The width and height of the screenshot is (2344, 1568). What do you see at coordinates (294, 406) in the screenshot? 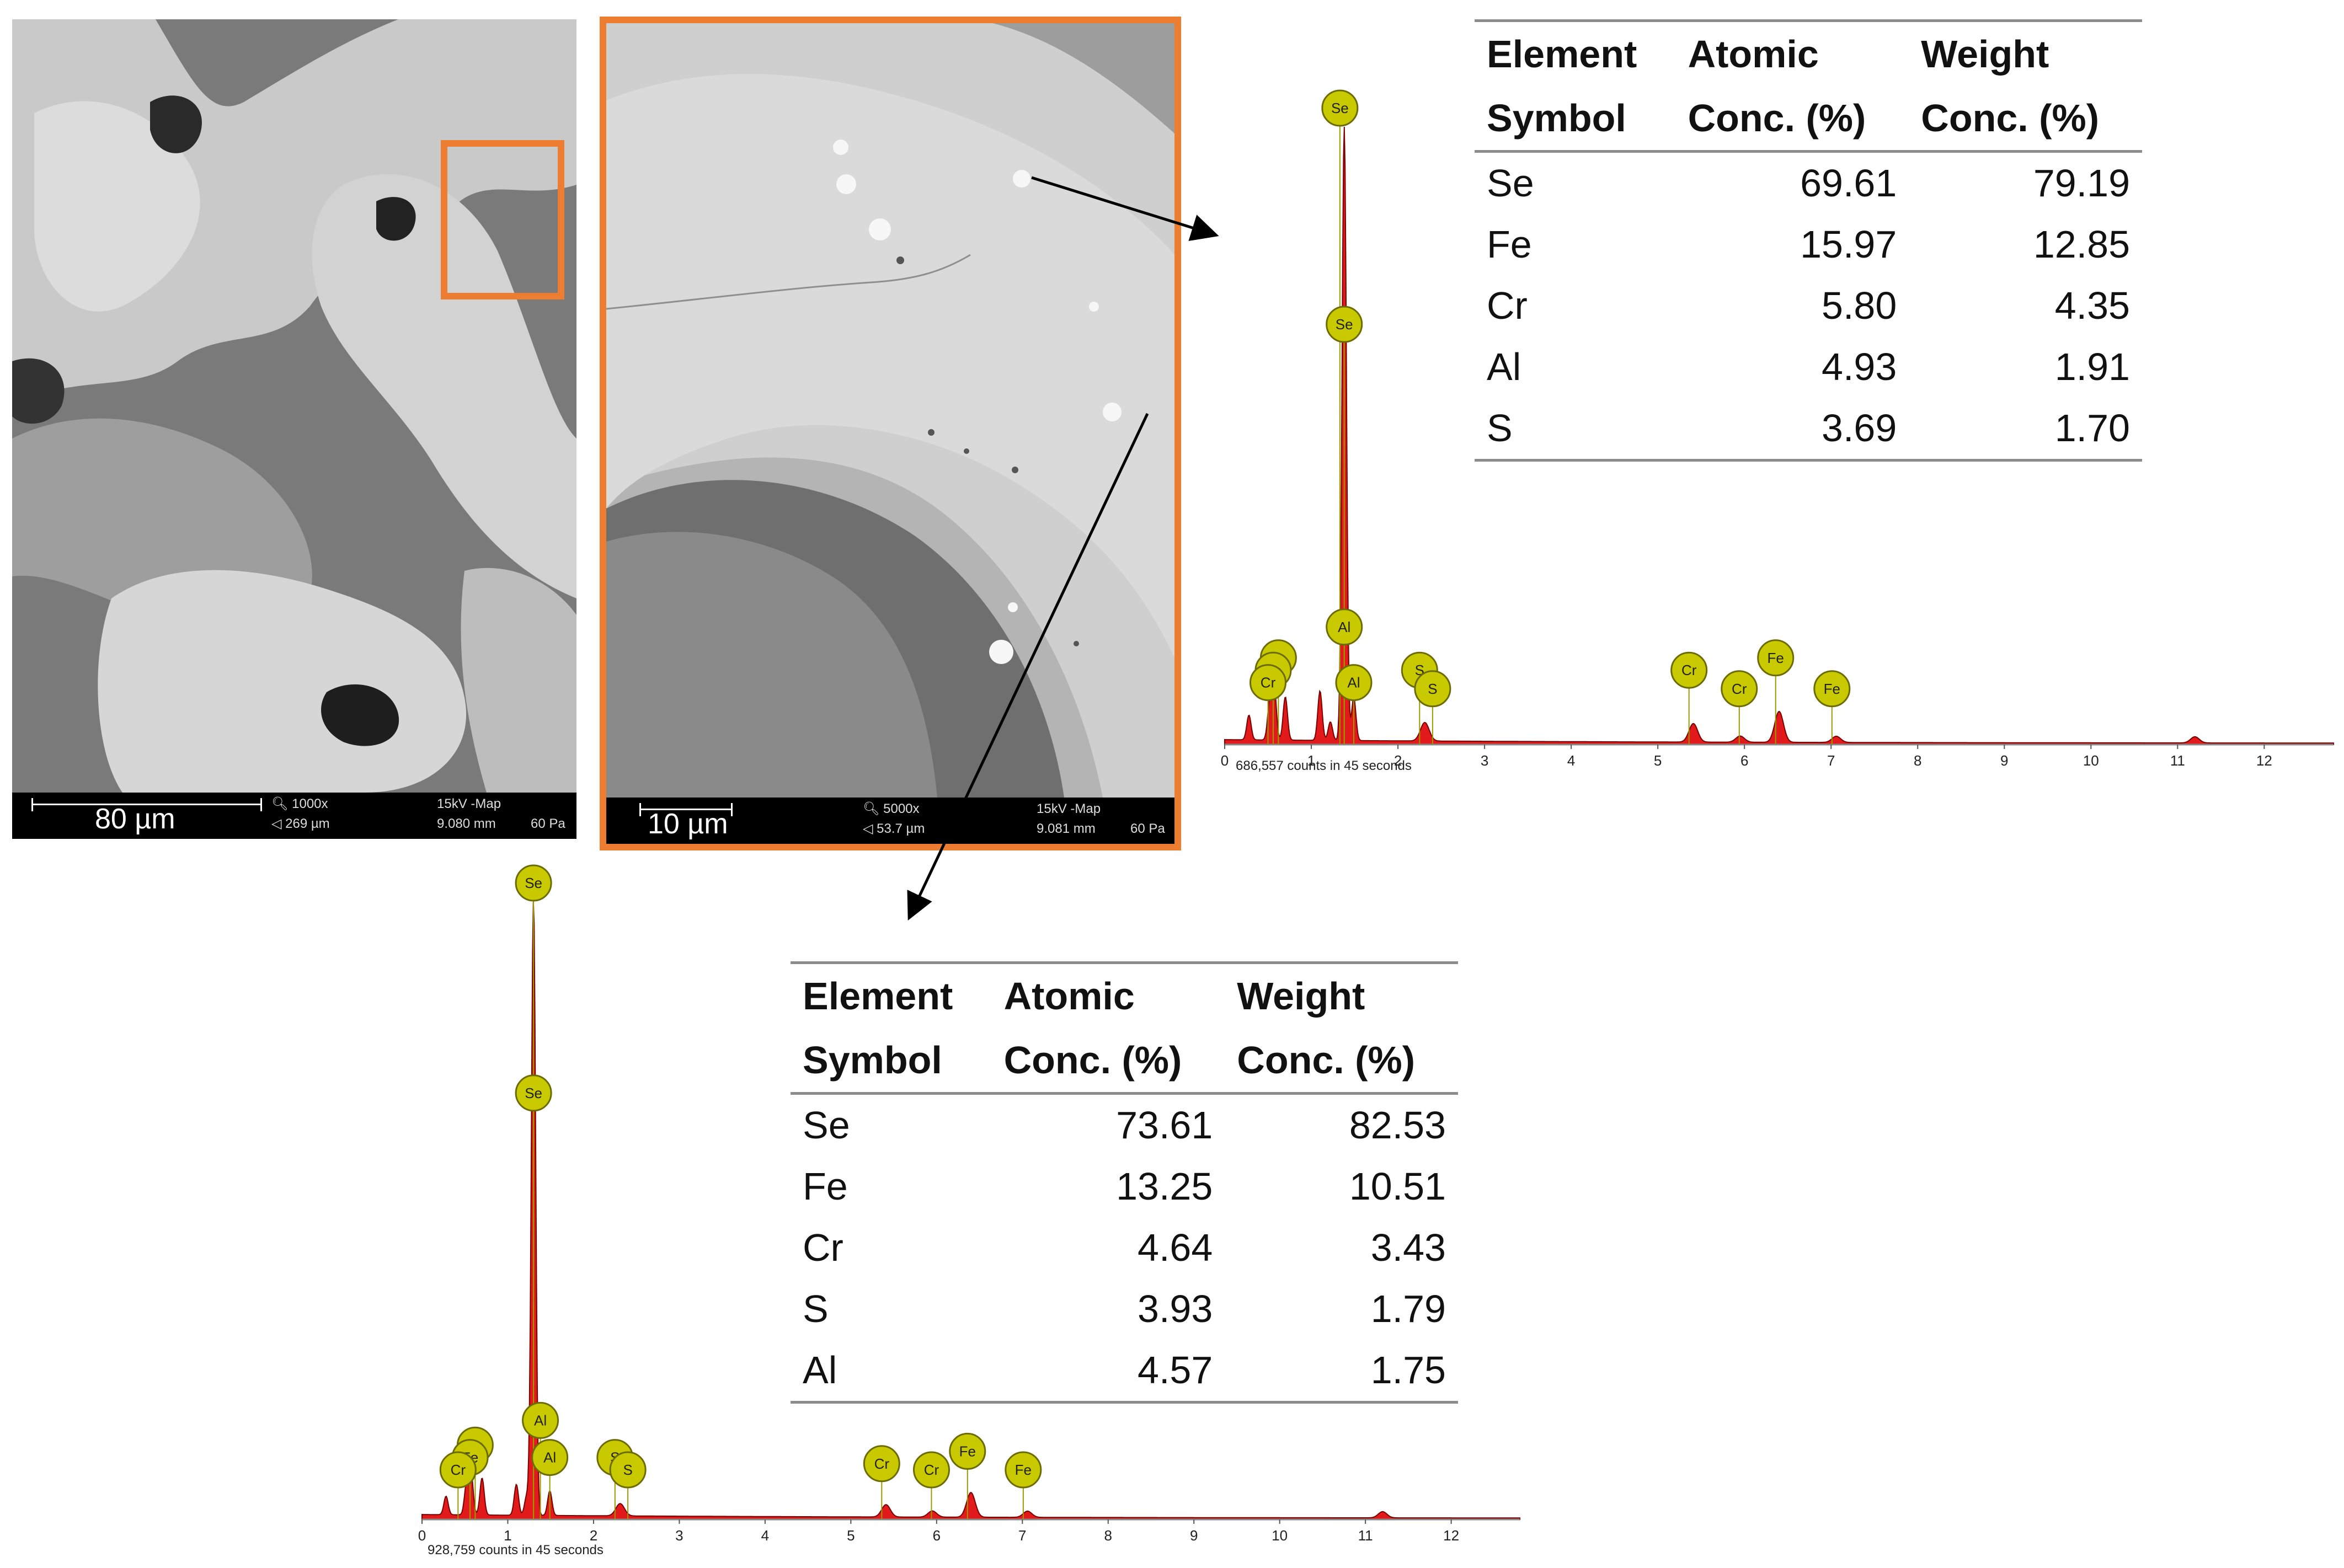
I see `sem-texture-overview` at bounding box center [294, 406].